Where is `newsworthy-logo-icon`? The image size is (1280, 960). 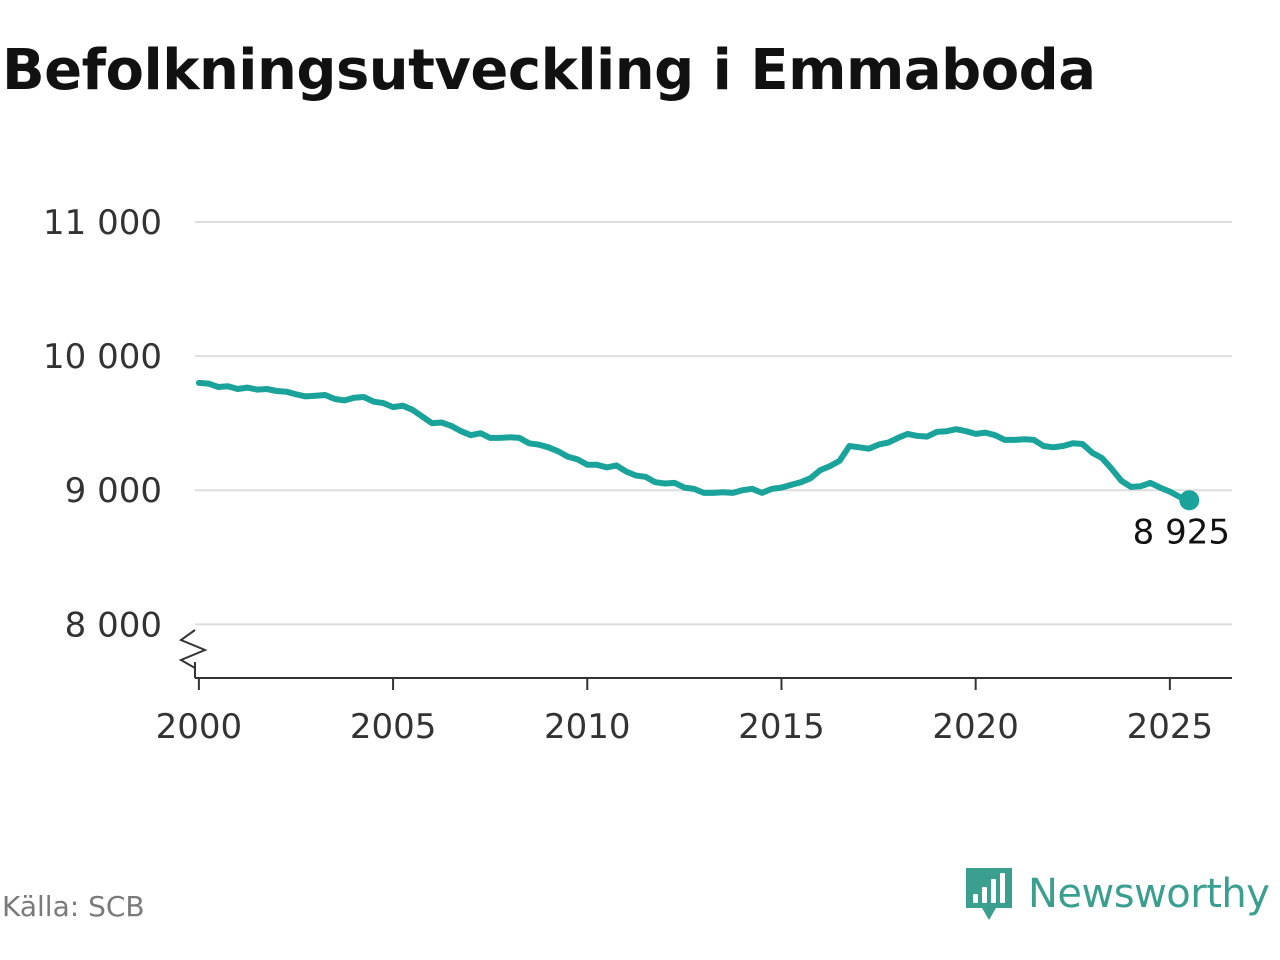
newsworthy-logo-icon is located at coordinates (989, 894).